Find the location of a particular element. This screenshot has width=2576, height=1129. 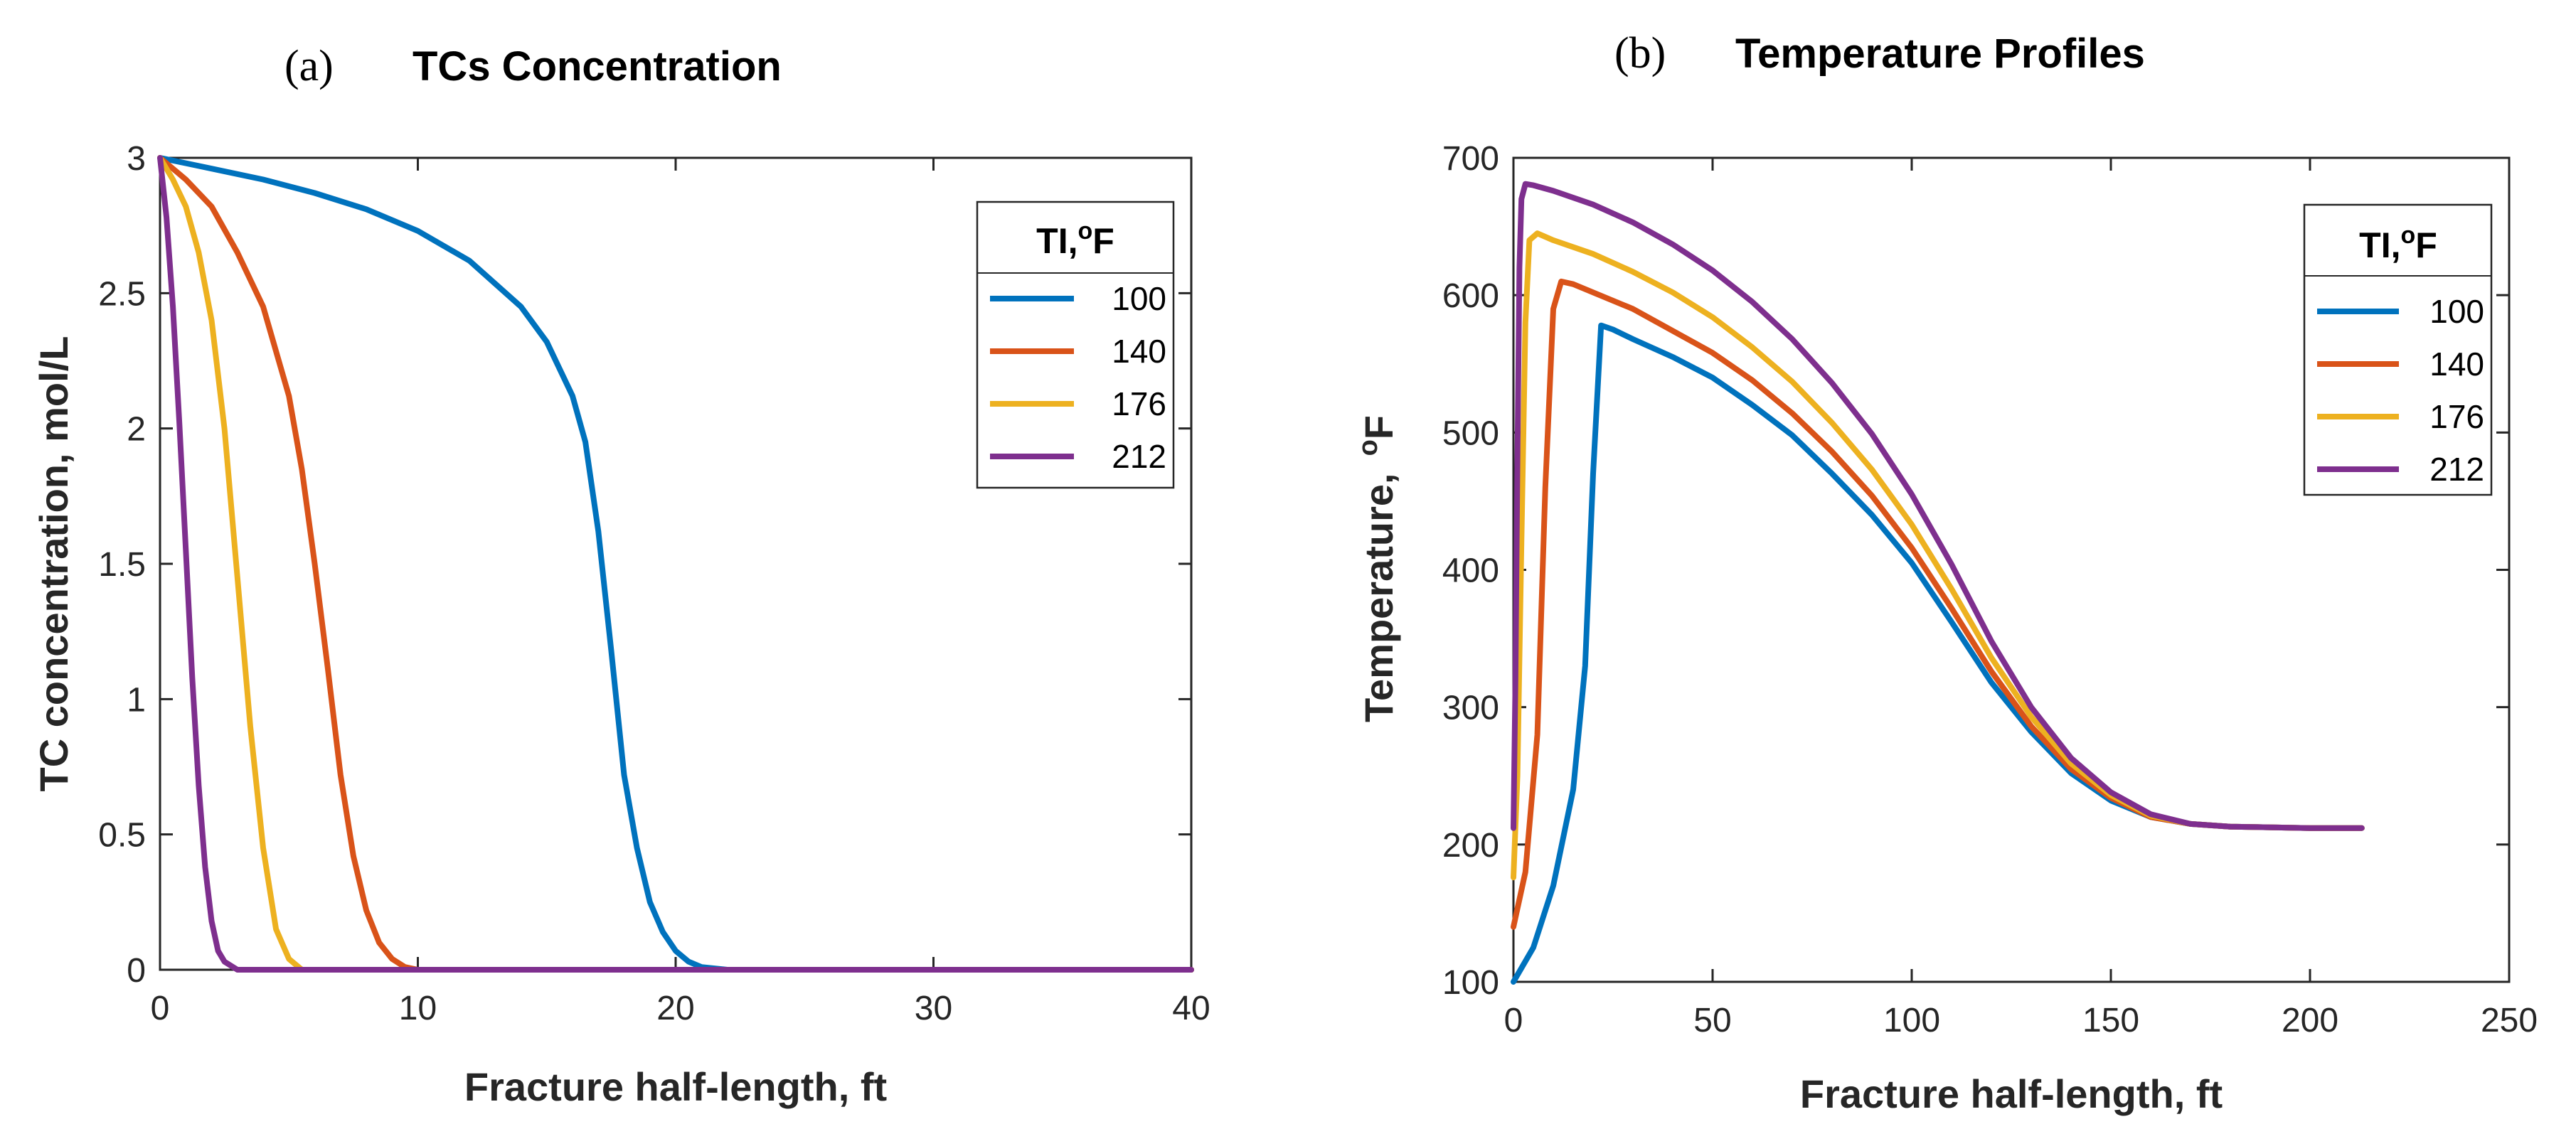

panel-a-x-tick-label: 20 is located at coordinates (675, 1008).